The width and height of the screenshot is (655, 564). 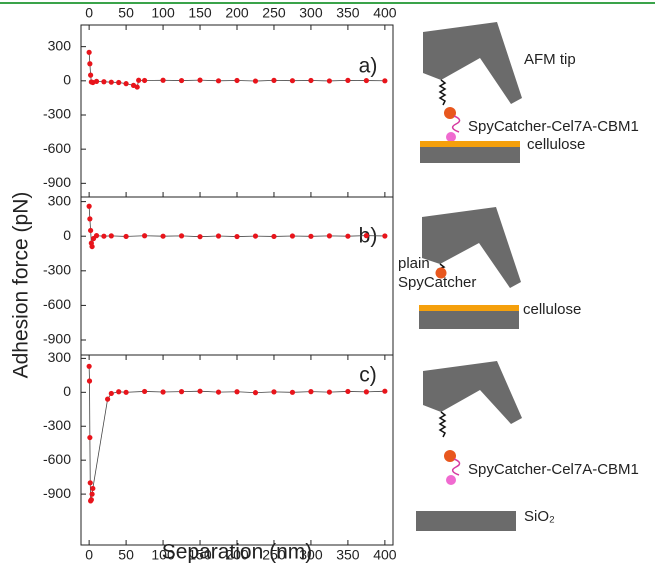 I want to click on diagram-b: plain SpyCatcher cellulose, so click(x=489, y=268).